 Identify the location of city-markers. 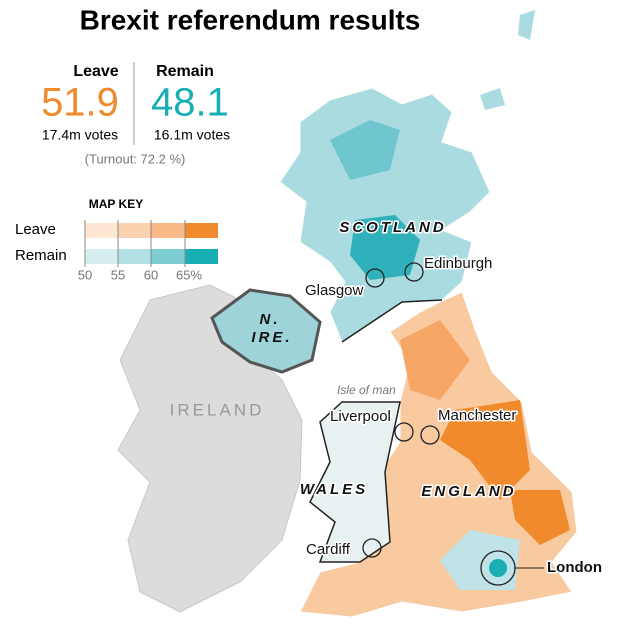
(439, 424).